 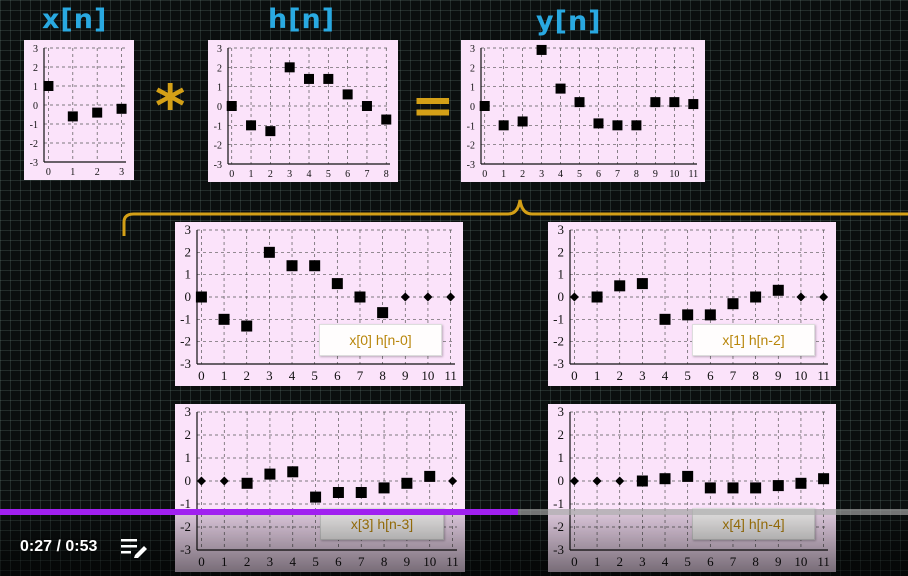 I want to click on progress-bar-fill, so click(x=259, y=512).